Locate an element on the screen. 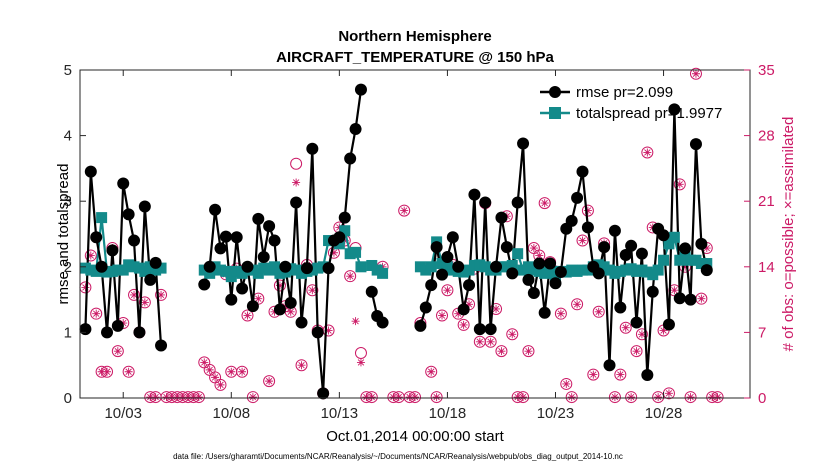 The image size is (830, 470). x-tick-label: 10/18 is located at coordinates (448, 413).